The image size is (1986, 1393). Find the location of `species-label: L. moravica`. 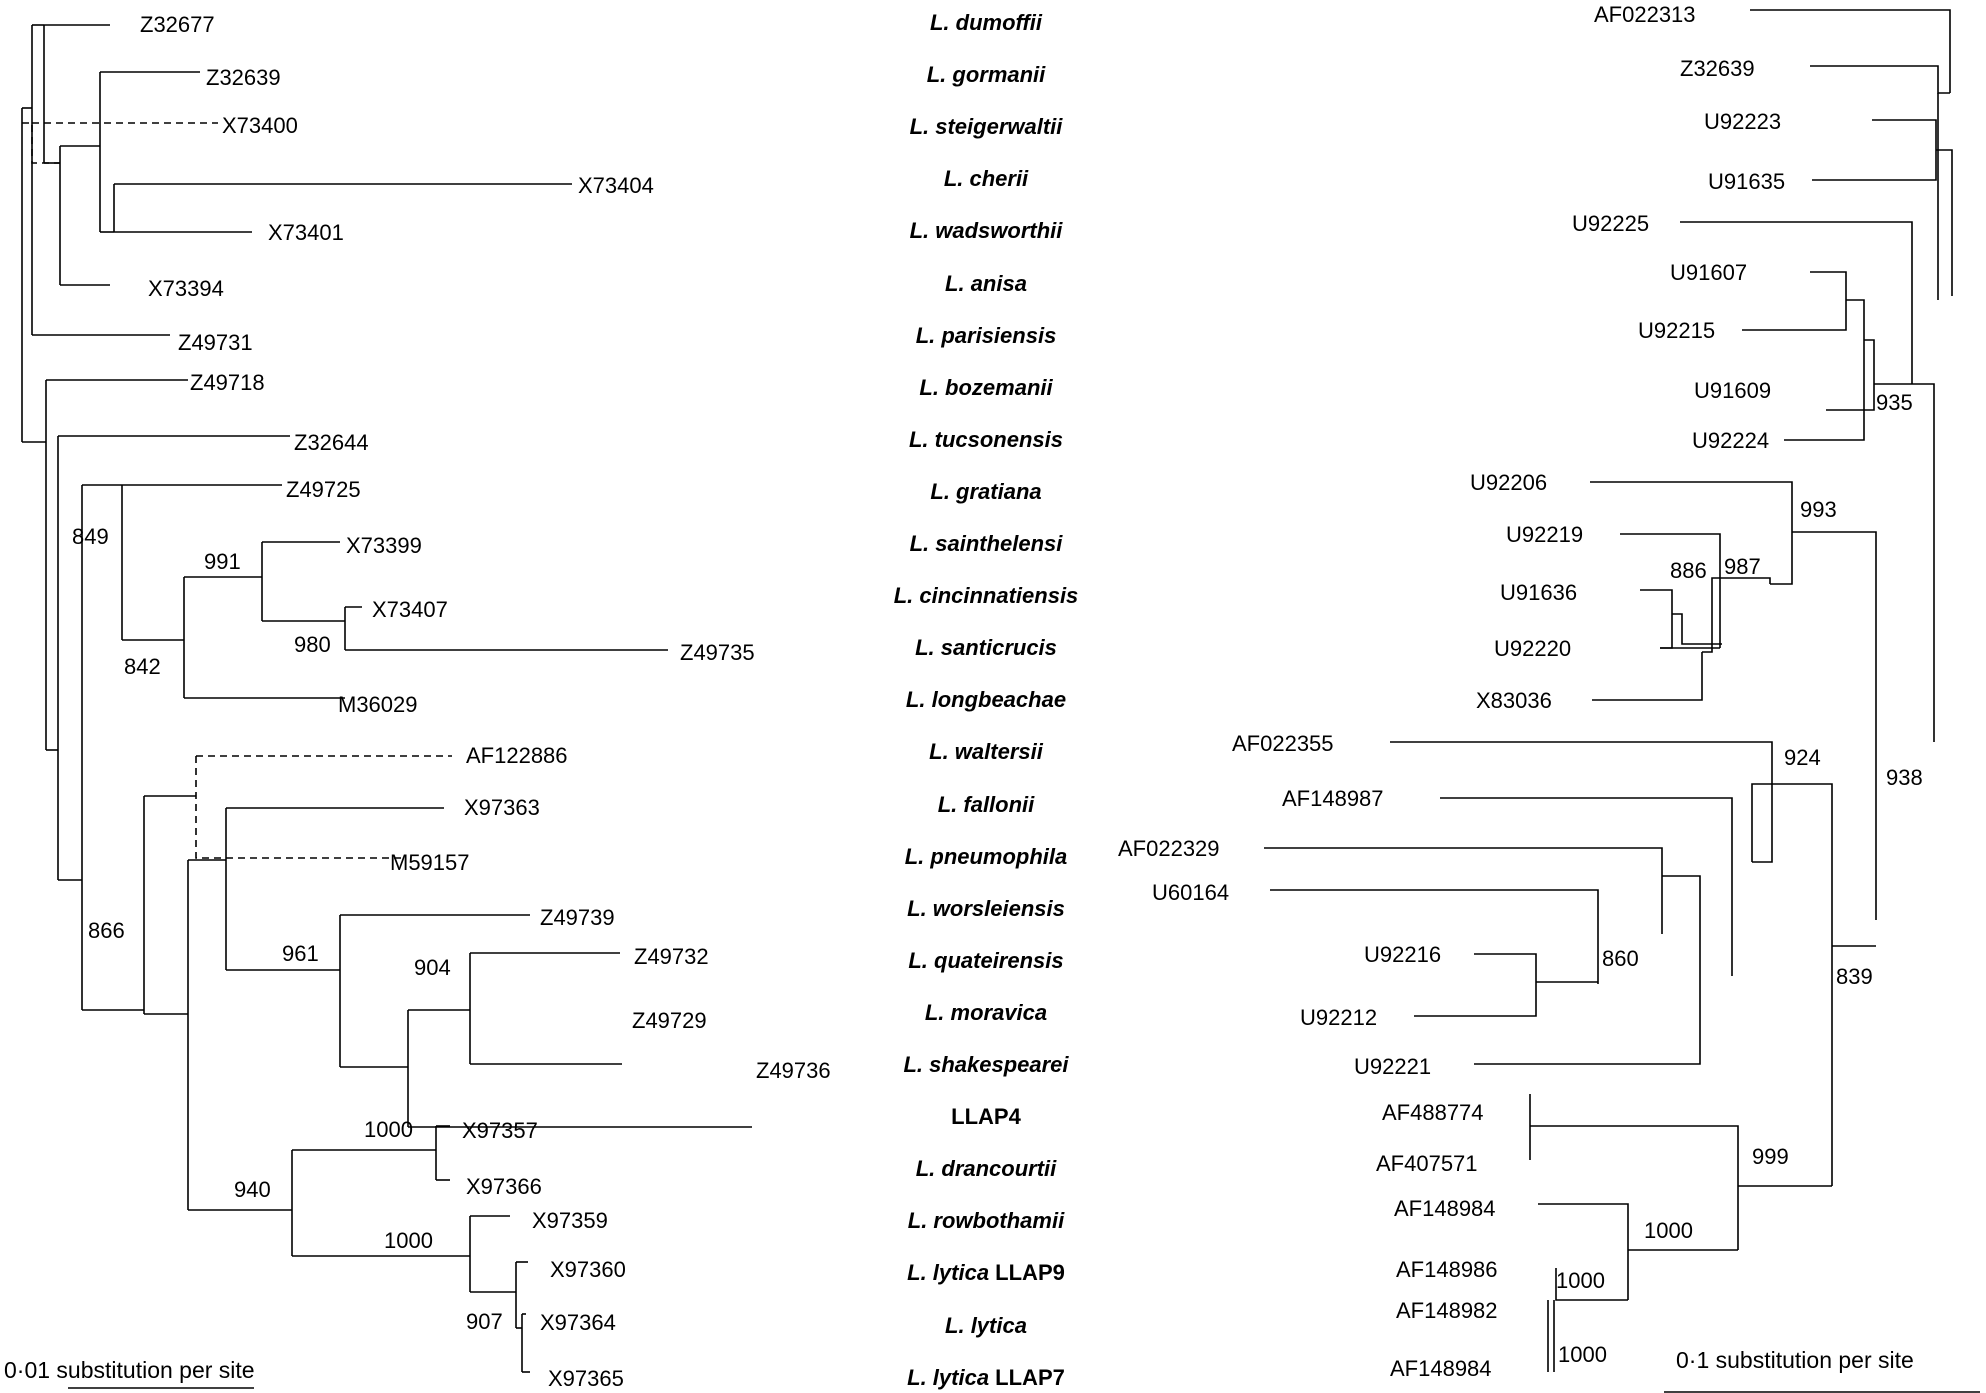

species-label: L. moravica is located at coordinates (986, 1012).